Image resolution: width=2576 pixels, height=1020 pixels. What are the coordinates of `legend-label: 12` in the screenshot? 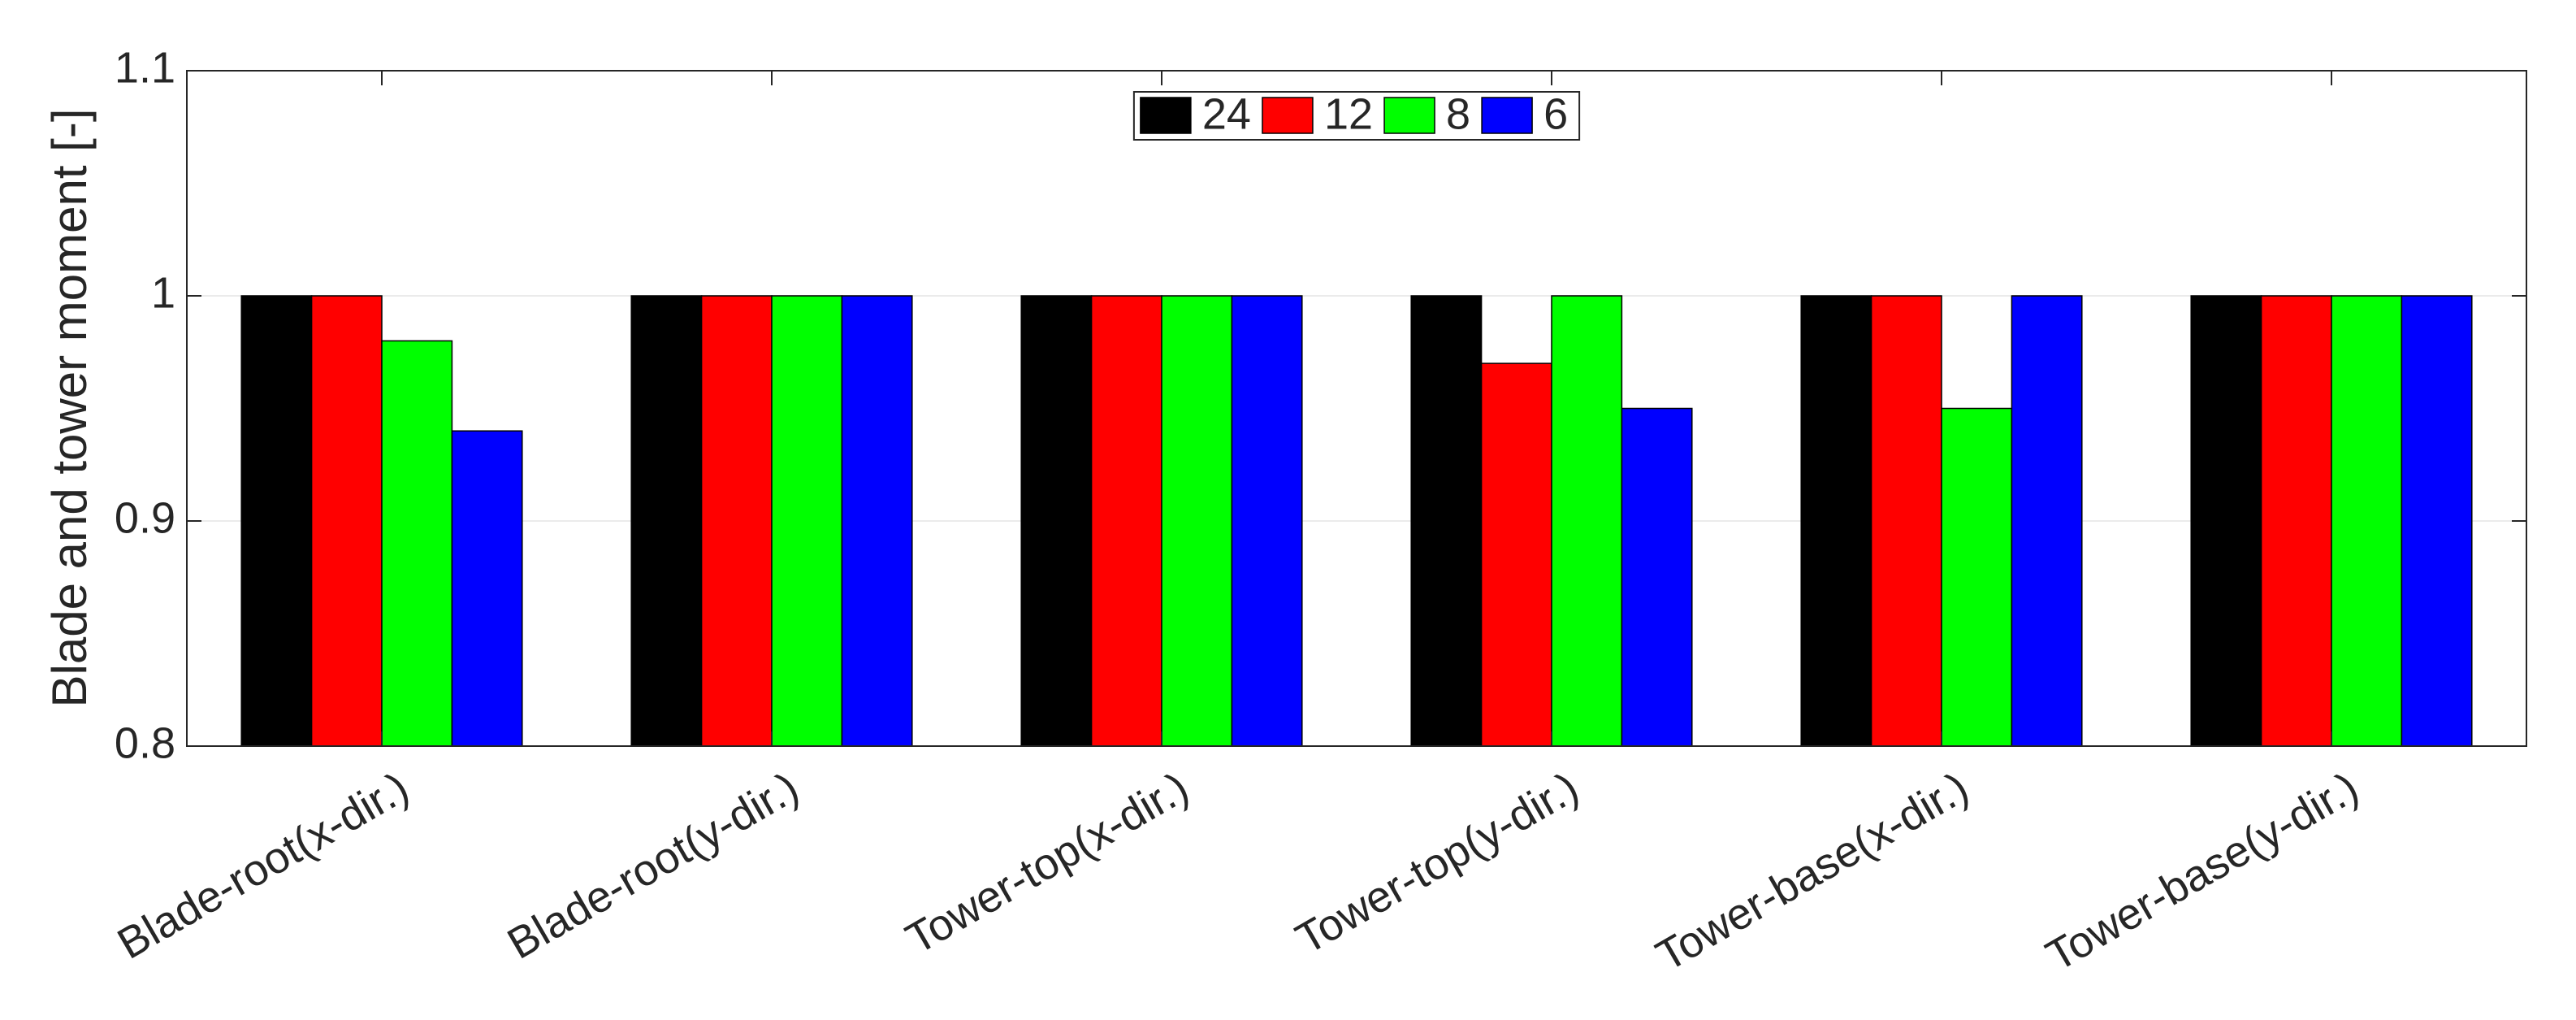 It's located at (1348, 114).